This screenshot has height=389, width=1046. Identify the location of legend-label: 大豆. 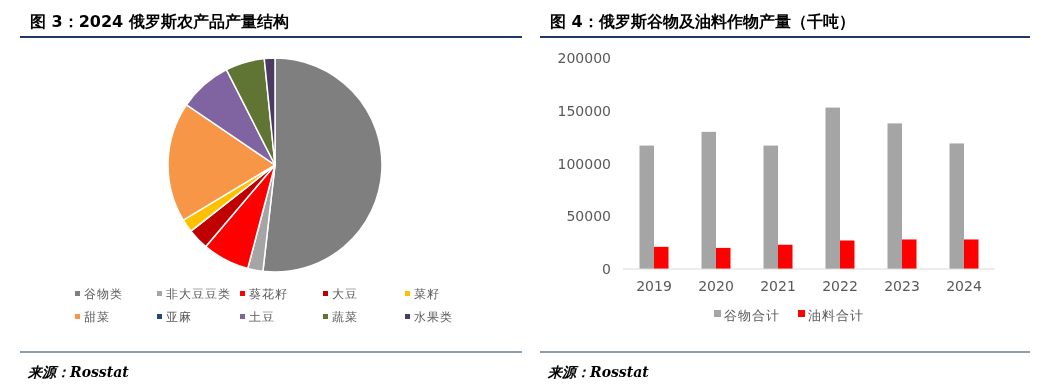
(345, 294).